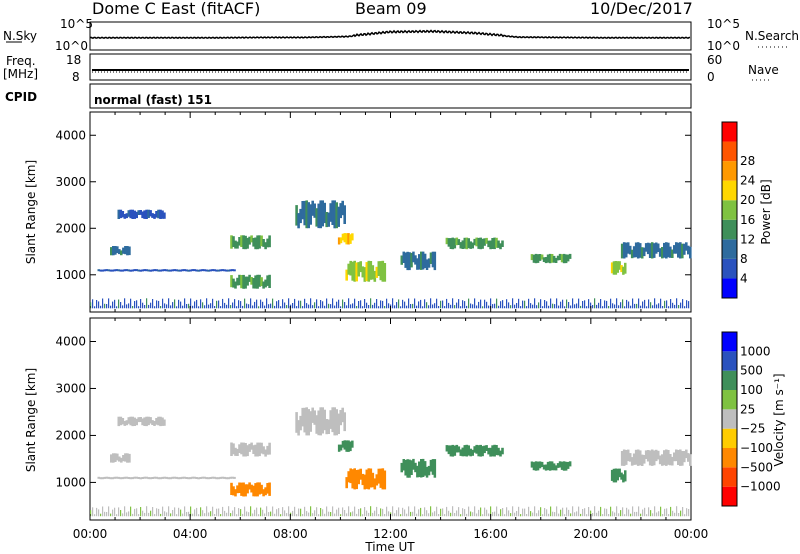  I want to click on velocity-cbar-tick: −1000, so click(760, 487).